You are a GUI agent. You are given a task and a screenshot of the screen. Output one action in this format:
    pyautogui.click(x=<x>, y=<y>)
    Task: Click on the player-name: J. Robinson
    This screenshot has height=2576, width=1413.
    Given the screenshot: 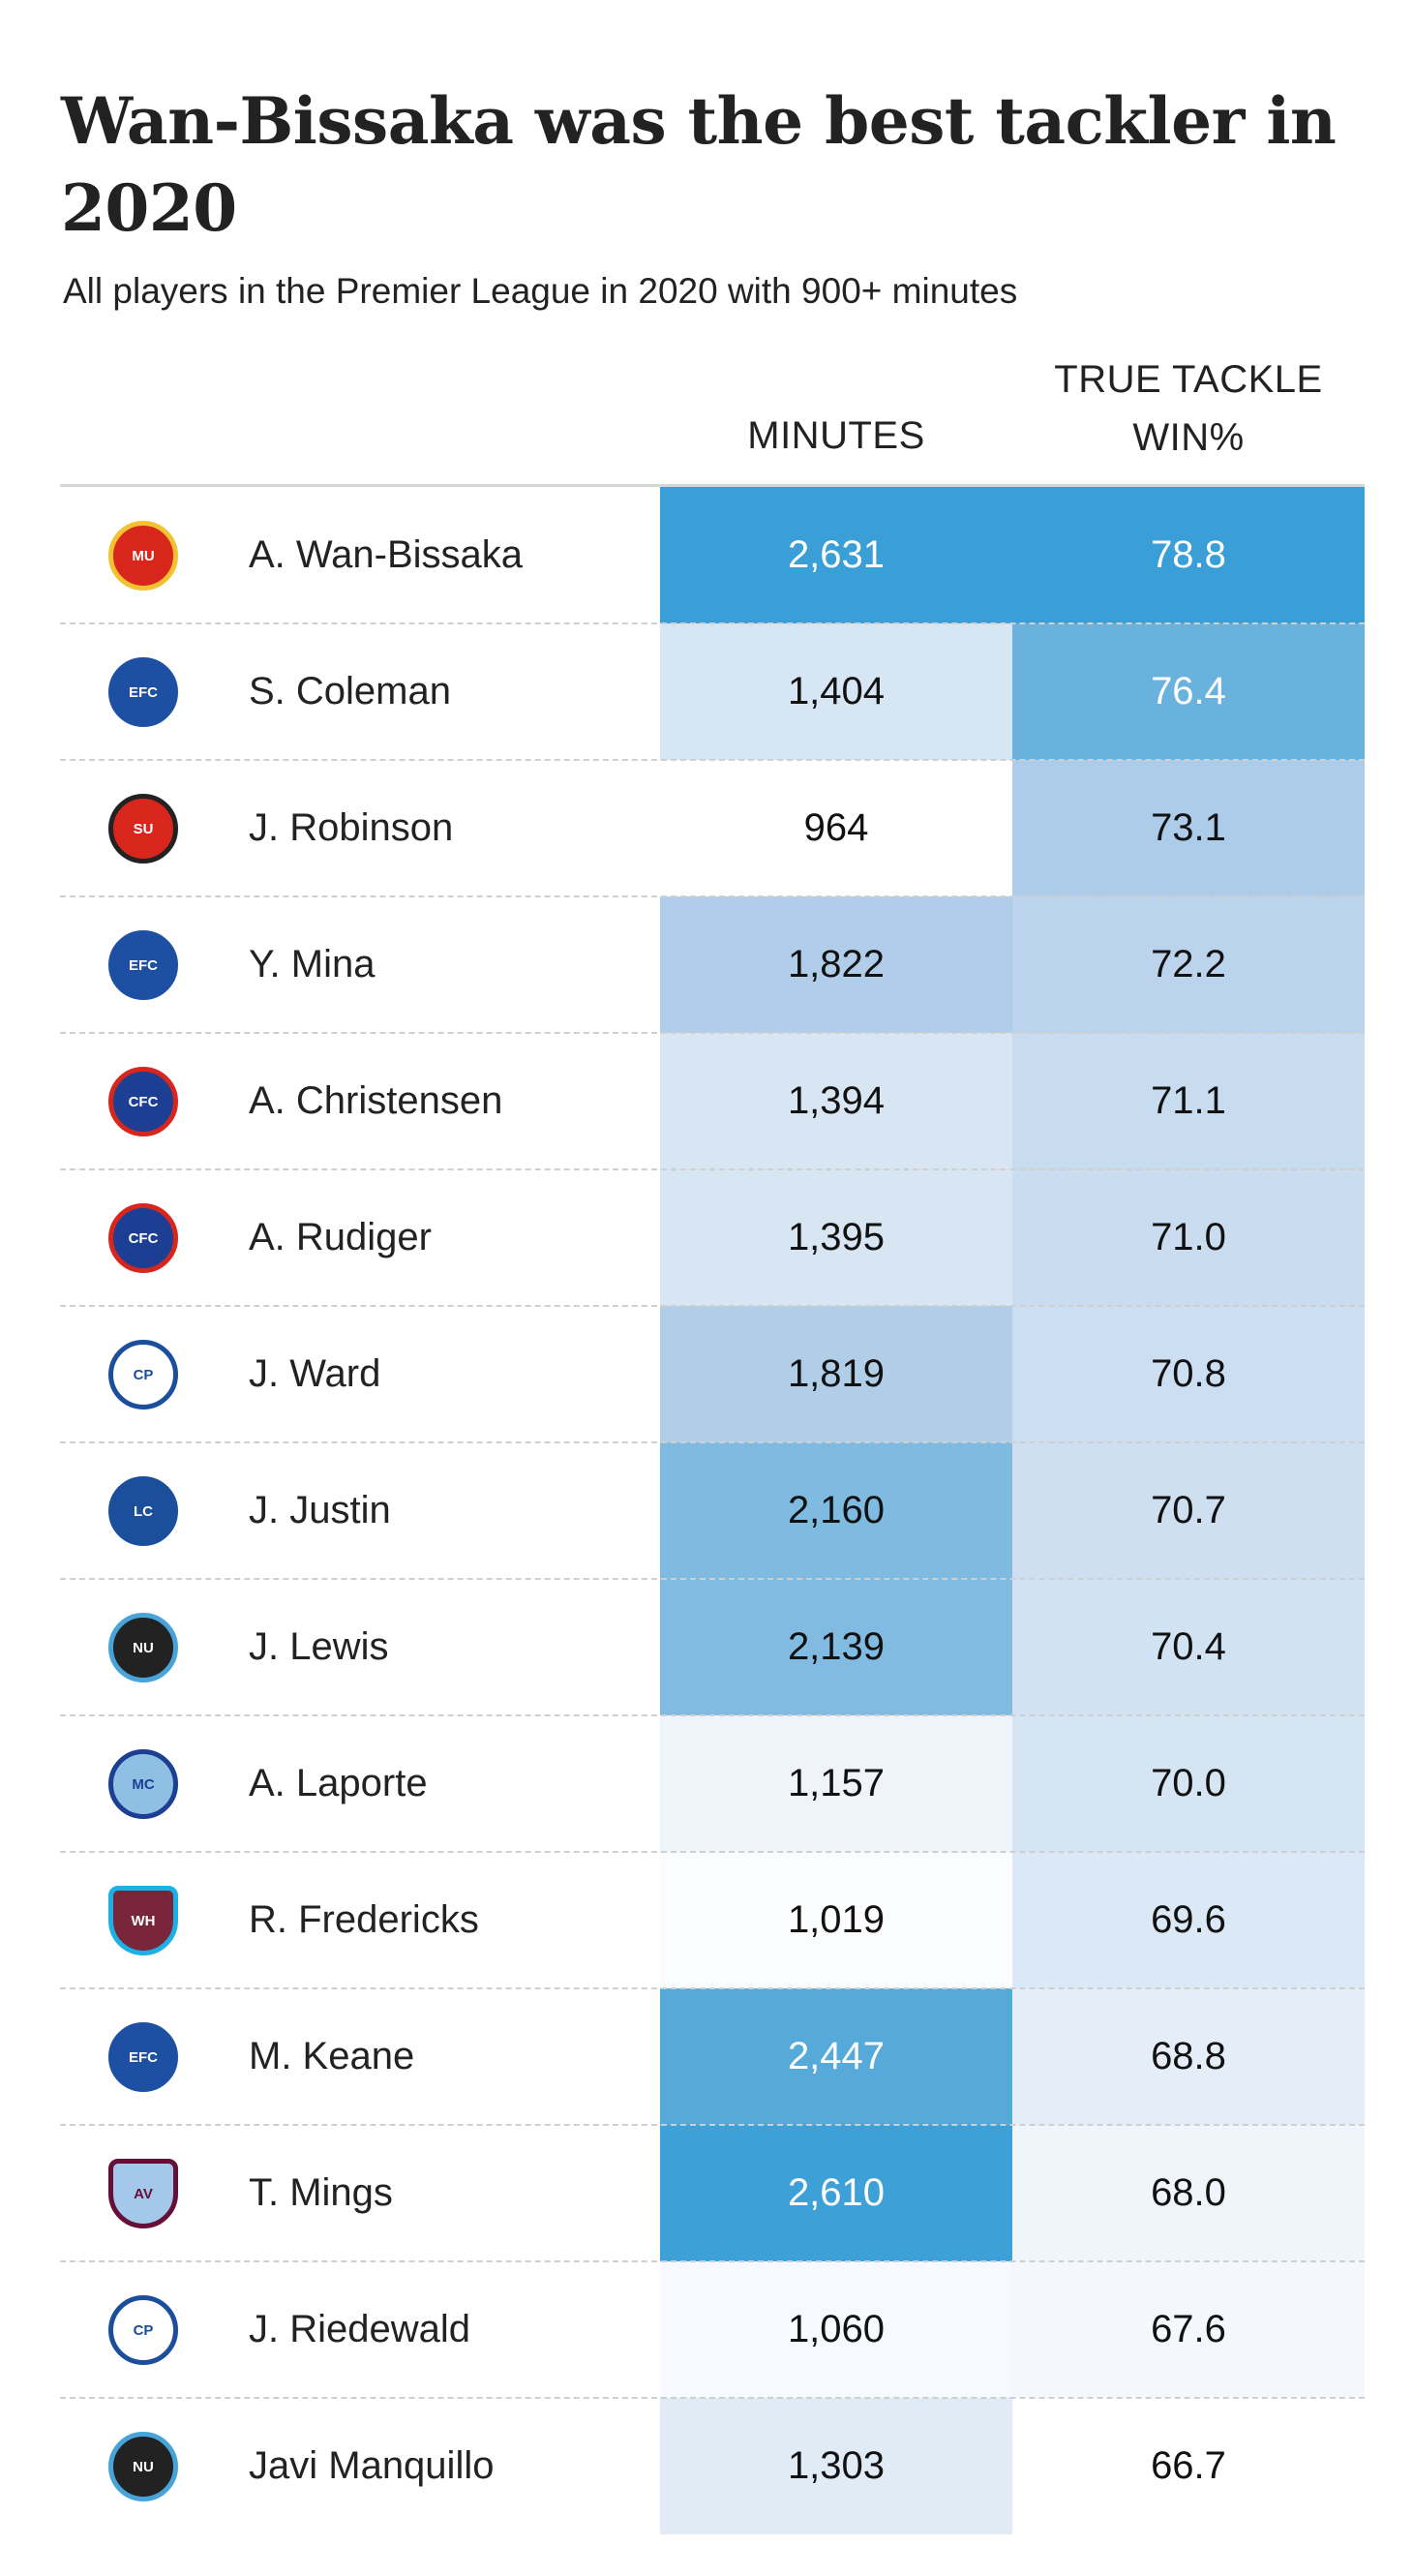 What is the action you would take?
    pyautogui.click(x=351, y=827)
    